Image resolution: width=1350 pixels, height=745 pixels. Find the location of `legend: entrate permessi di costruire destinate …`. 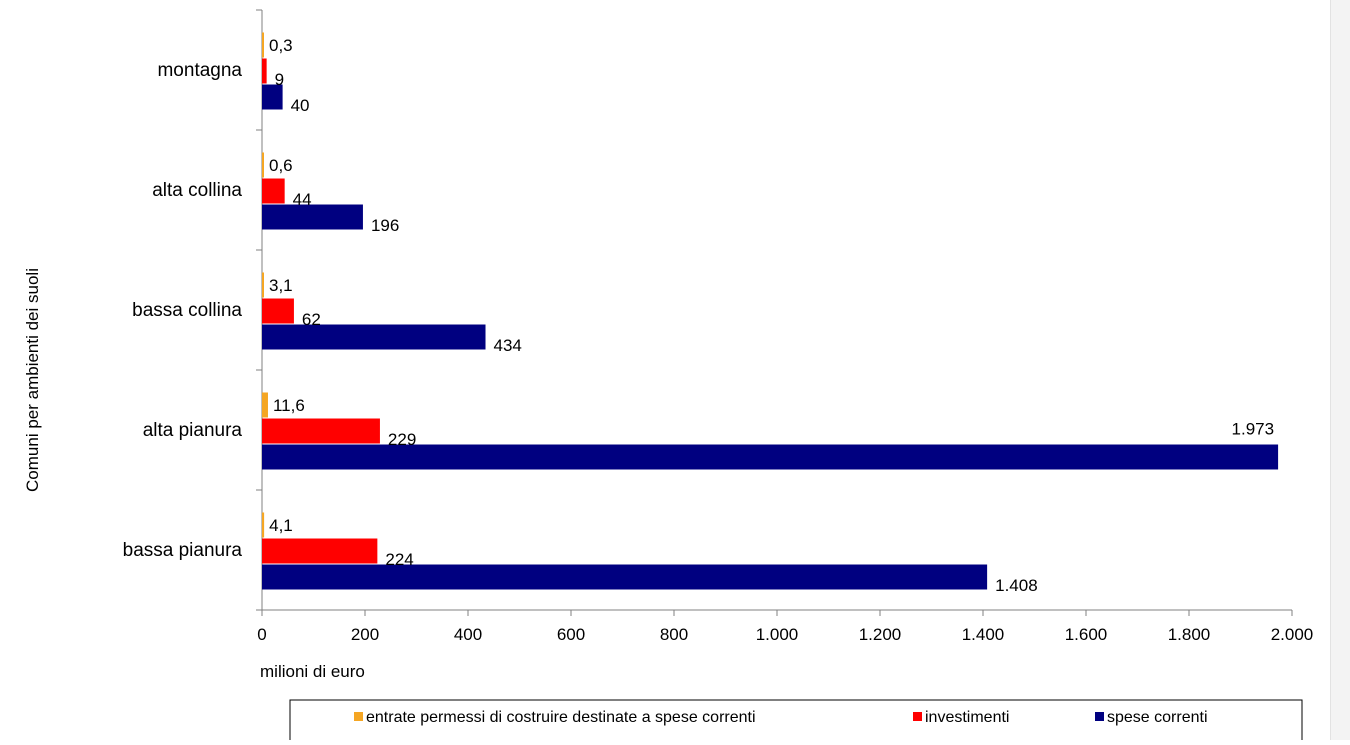

legend: entrate permessi di costruire destinate … is located at coordinates (796, 721).